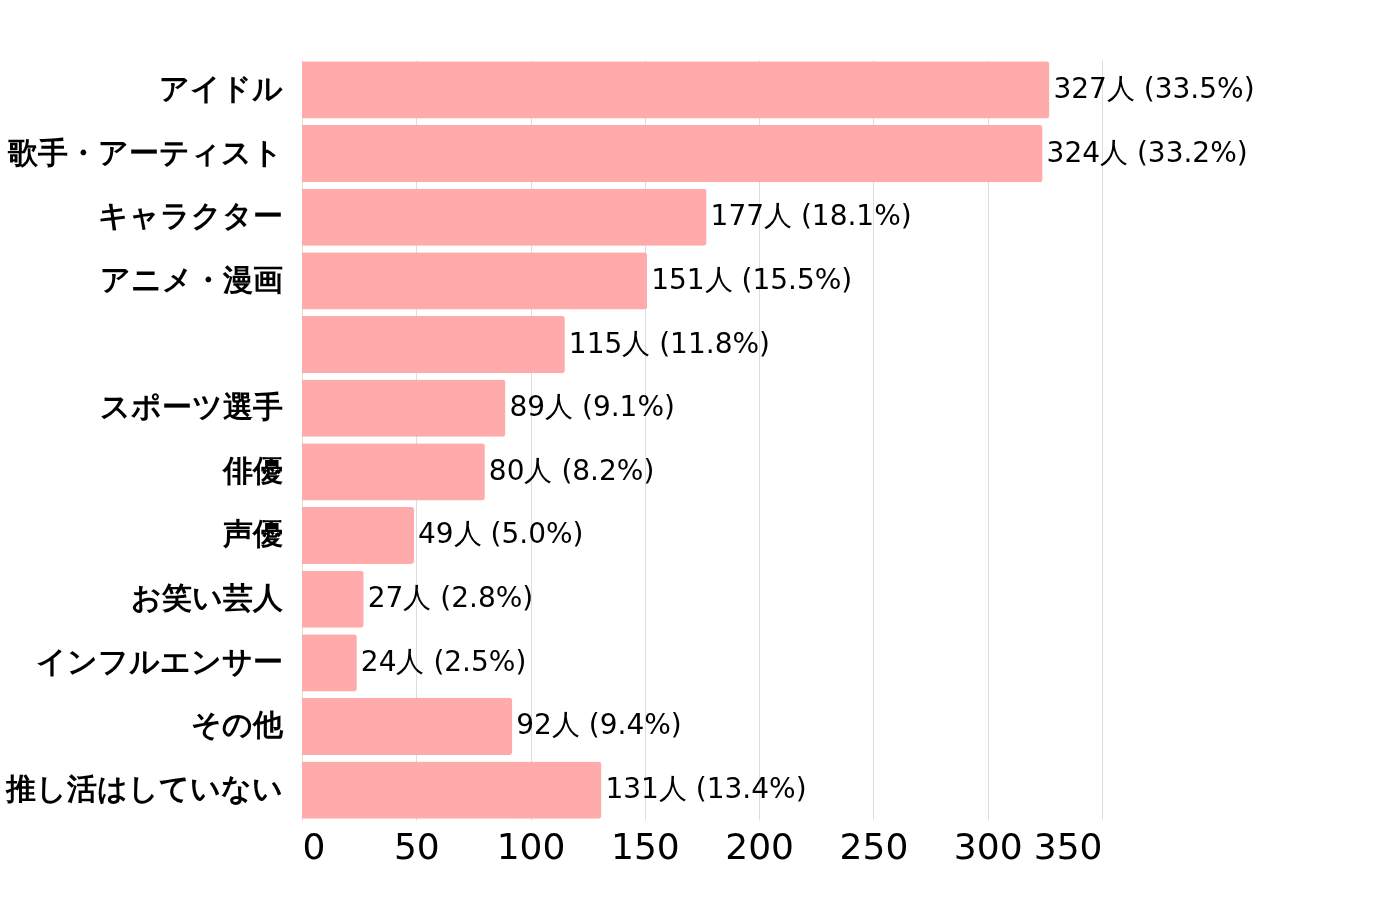  I want to click on data-label: 89人 (9.1%), so click(592, 407).